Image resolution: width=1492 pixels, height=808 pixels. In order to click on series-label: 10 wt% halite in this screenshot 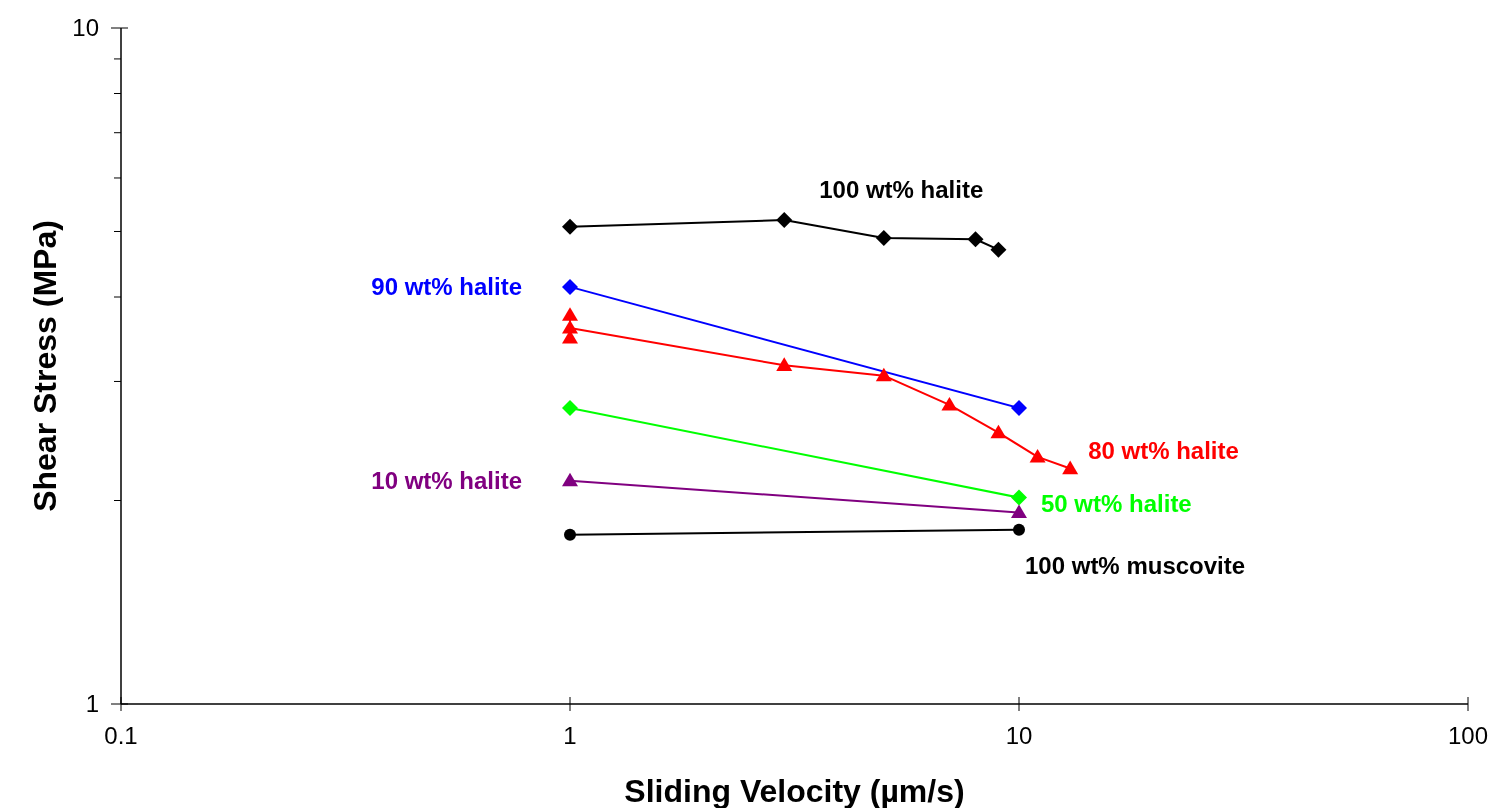, I will do `click(446, 480)`.